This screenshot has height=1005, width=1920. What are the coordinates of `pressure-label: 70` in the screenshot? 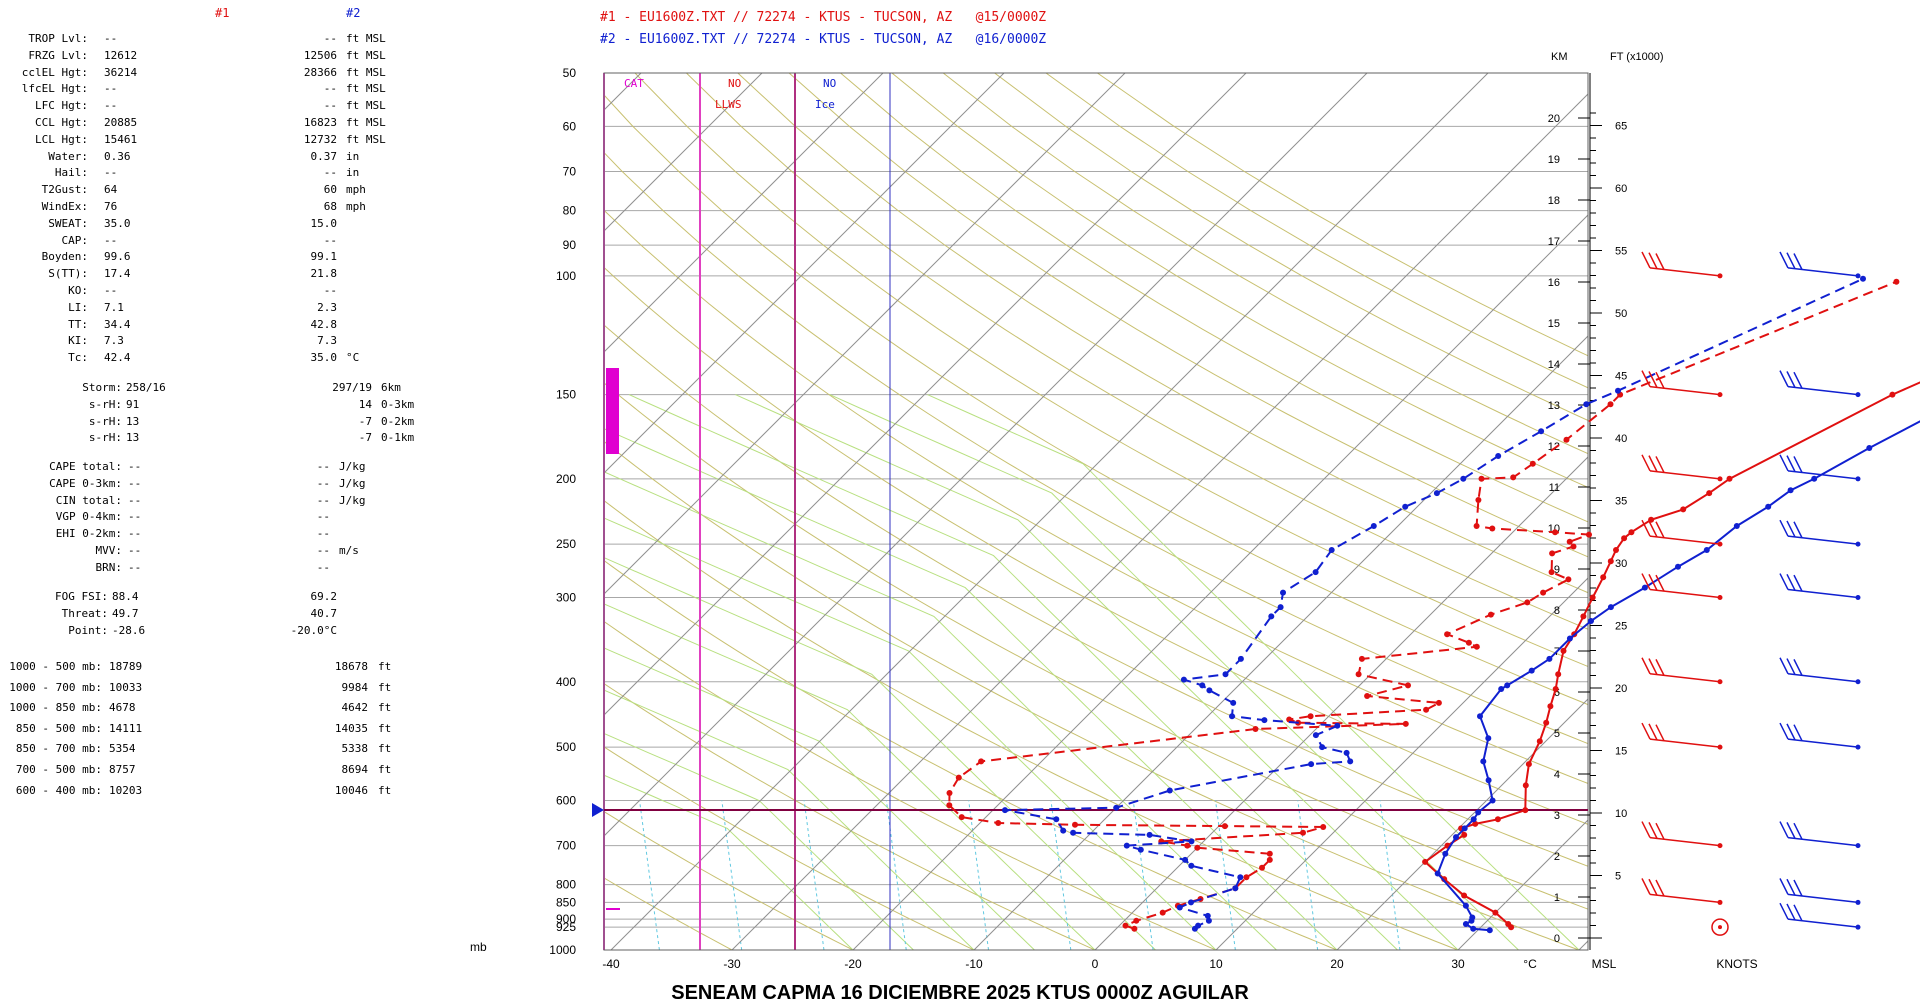 It's located at (570, 172).